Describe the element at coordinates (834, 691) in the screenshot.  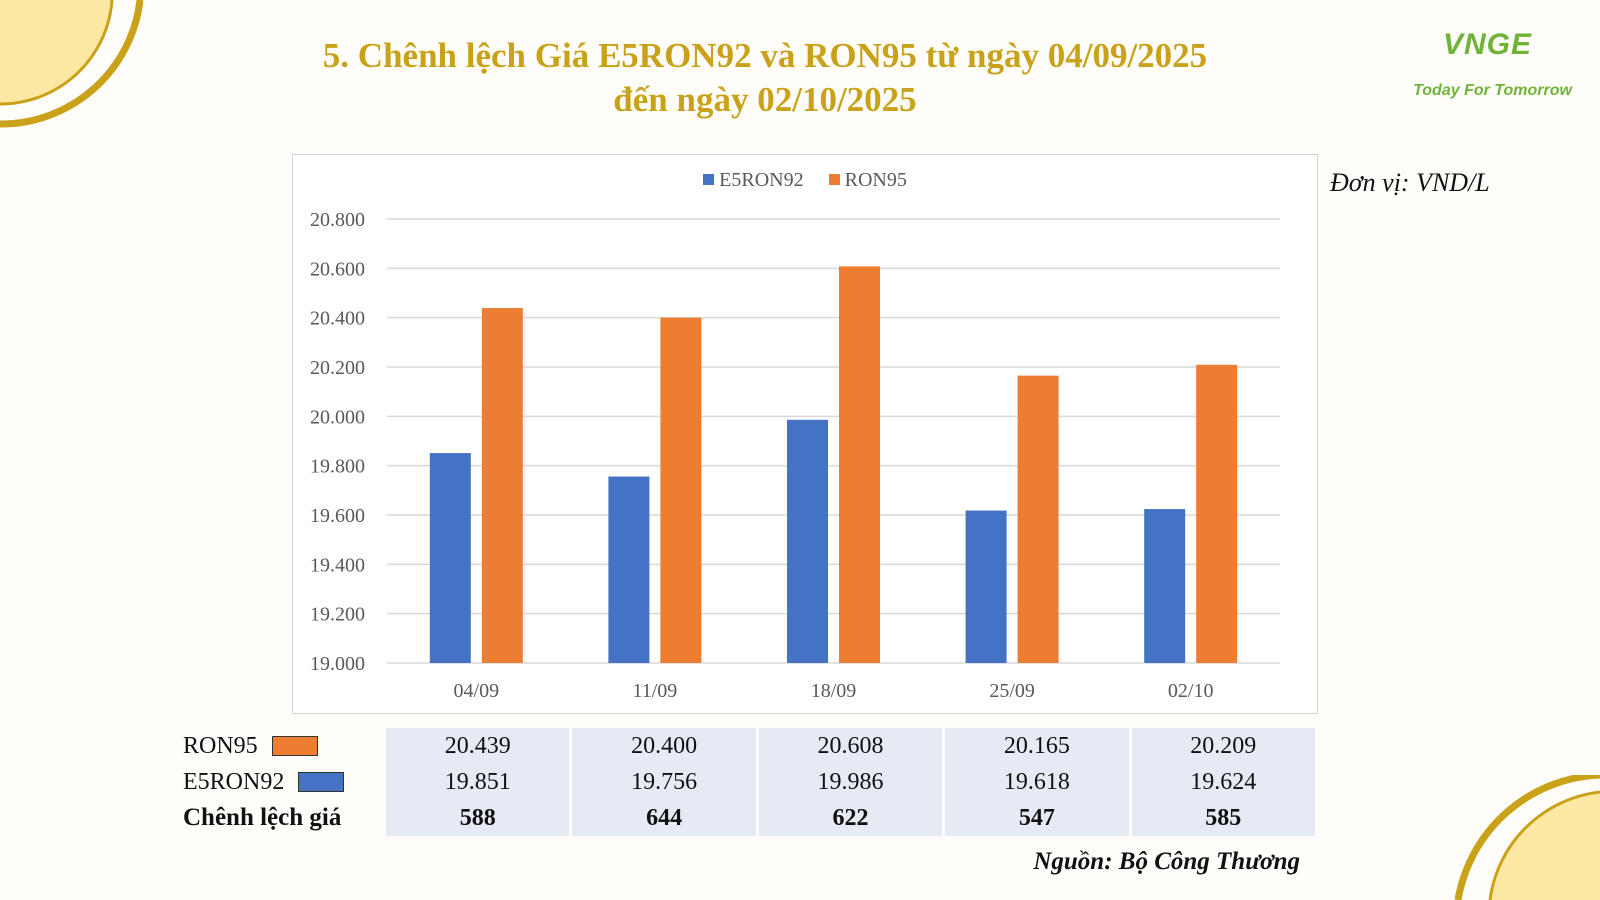
I see `x-tick-label: 18/09` at that location.